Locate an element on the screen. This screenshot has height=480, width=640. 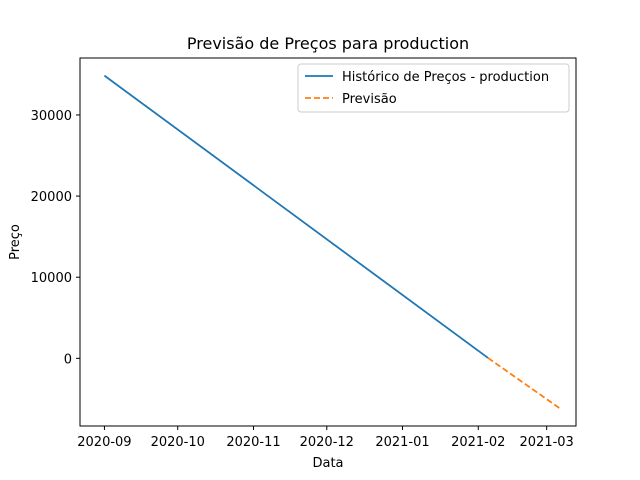
y-tick-label: 20000 is located at coordinates (51, 197).